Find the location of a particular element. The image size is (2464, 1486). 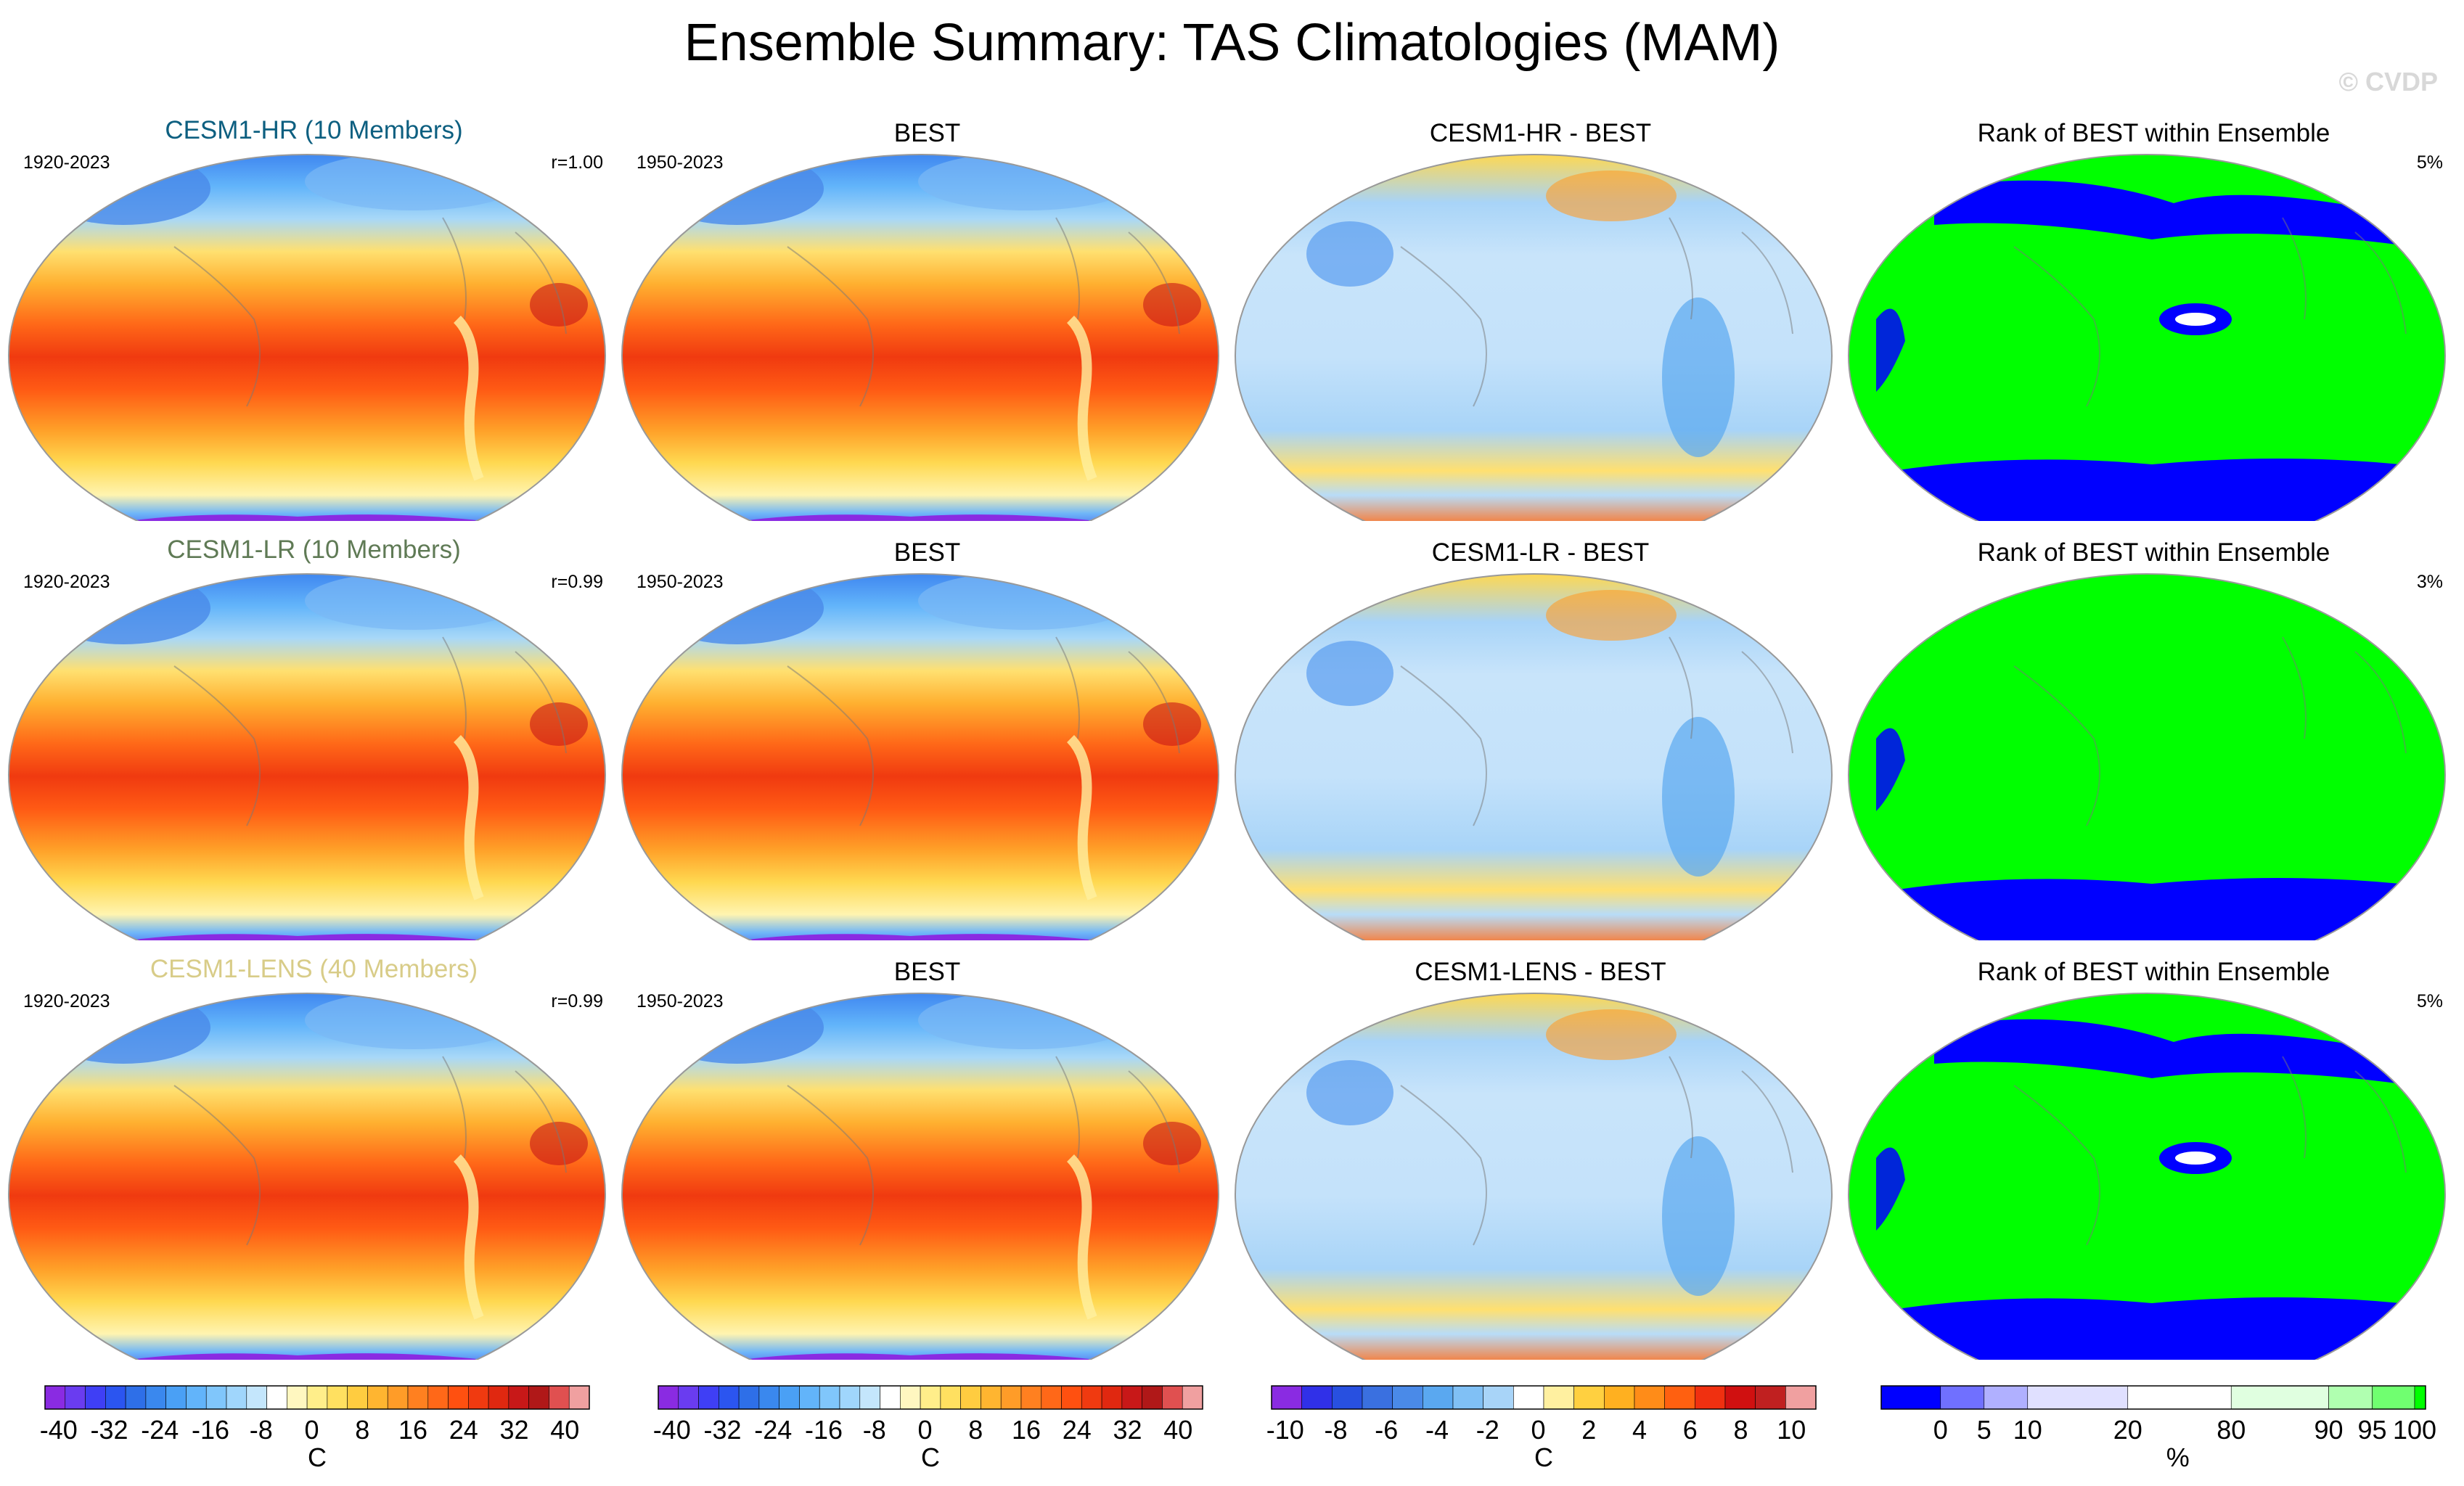

diff-panel: CESM1-LENS - BEST is located at coordinates (1540, 1150).